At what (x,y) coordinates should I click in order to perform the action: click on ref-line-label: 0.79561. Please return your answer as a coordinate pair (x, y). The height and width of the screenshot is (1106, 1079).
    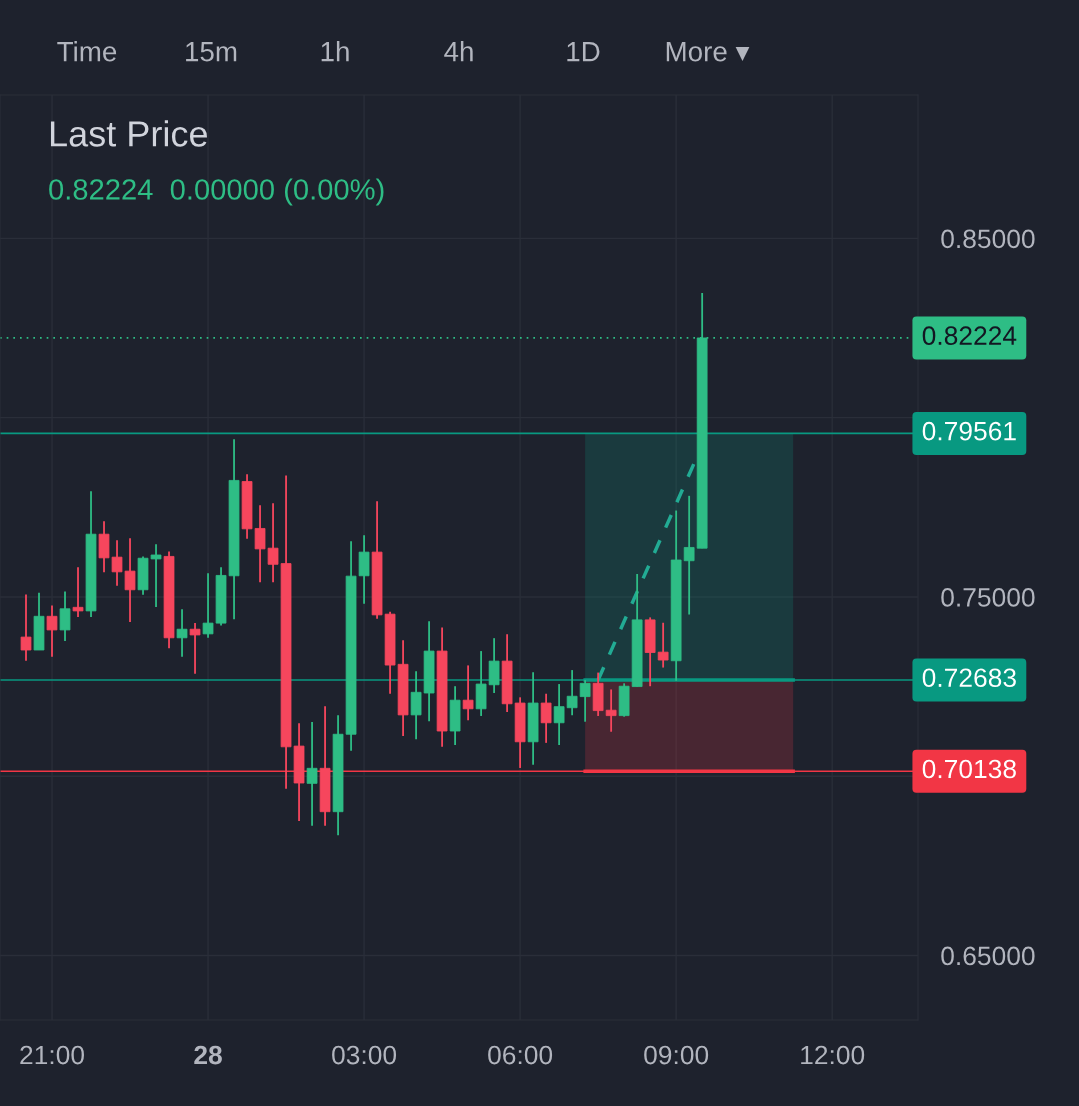
    Looking at the image, I should click on (969, 431).